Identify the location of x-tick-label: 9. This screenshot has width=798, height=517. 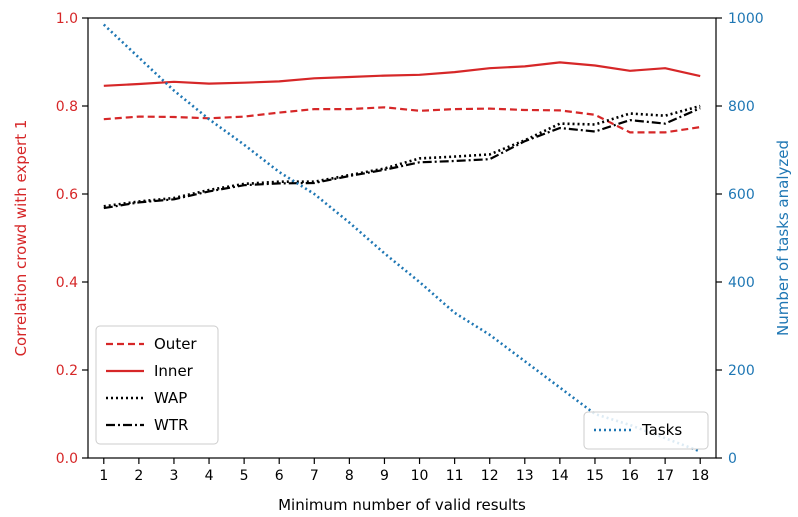
(384, 476).